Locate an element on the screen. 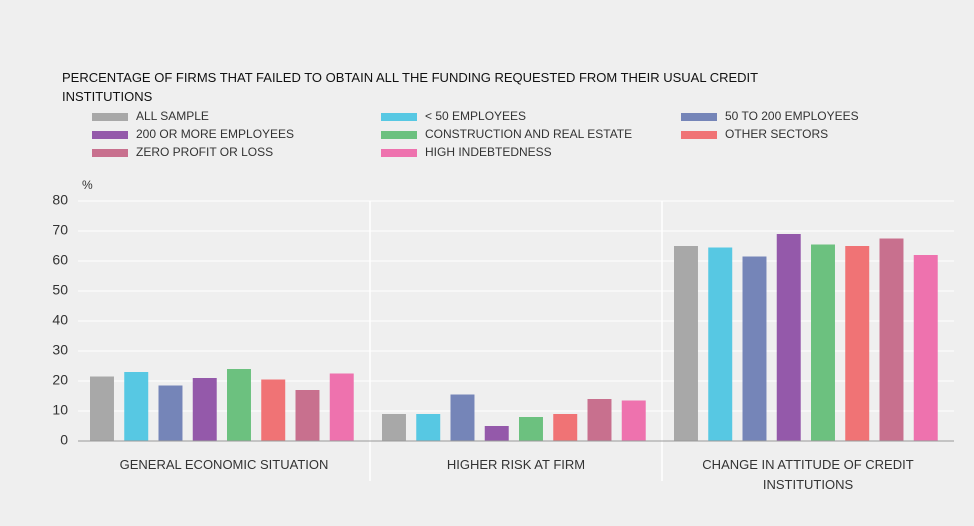 The image size is (974, 526). legend-label: 200 OR MORE EMPLOYEES is located at coordinates (215, 134).